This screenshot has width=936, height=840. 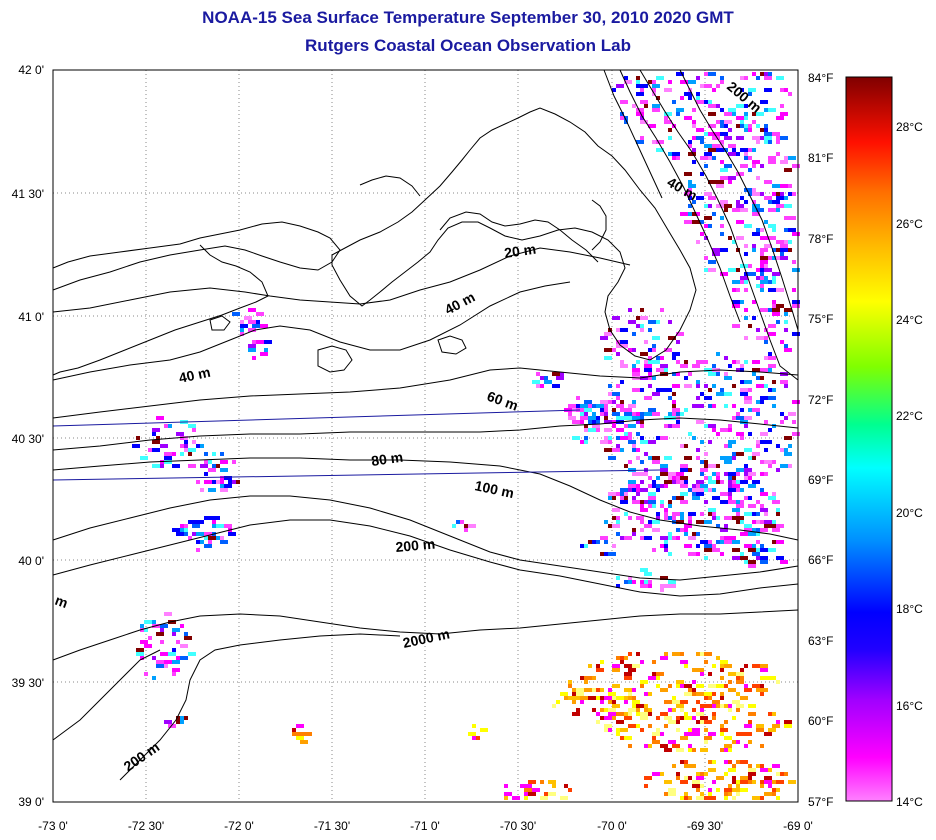 What do you see at coordinates (28, 683) in the screenshot?
I see `lat-tick: 39 30'` at bounding box center [28, 683].